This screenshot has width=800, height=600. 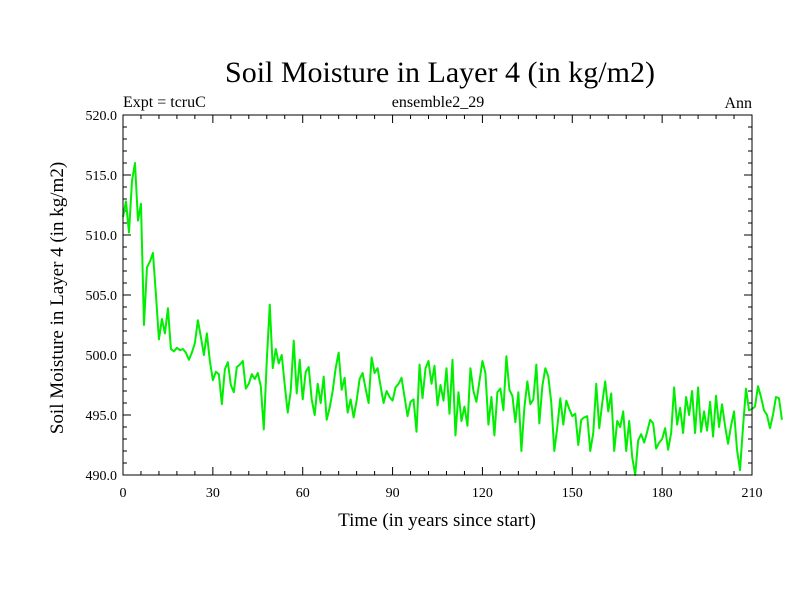 What do you see at coordinates (123, 493) in the screenshot?
I see `x-tick-label: 0` at bounding box center [123, 493].